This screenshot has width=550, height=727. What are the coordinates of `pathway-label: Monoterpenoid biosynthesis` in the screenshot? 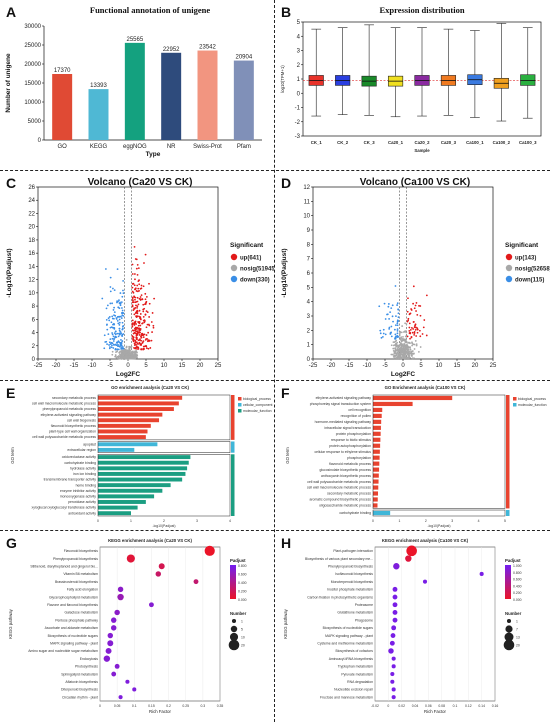 It's located at (352, 582).